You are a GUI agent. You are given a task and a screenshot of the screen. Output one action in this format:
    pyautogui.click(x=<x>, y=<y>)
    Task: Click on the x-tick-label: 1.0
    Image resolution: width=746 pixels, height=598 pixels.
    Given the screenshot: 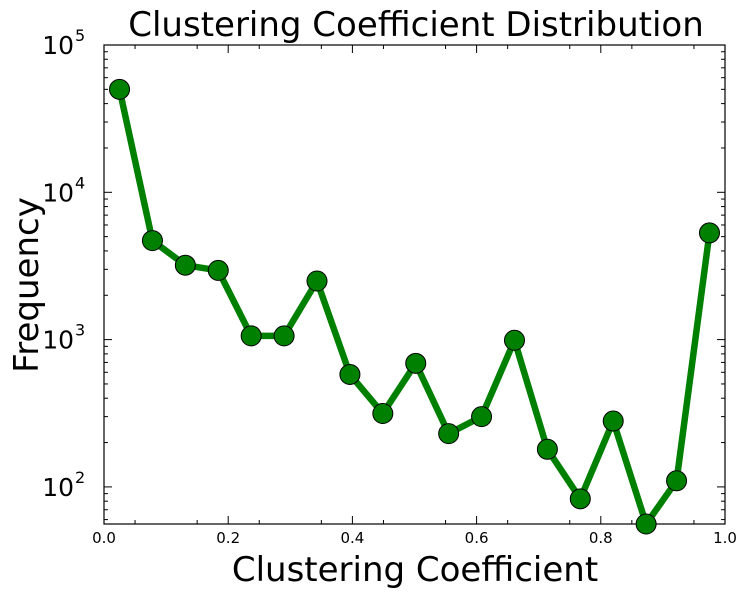 What is the action you would take?
    pyautogui.click(x=725, y=538)
    